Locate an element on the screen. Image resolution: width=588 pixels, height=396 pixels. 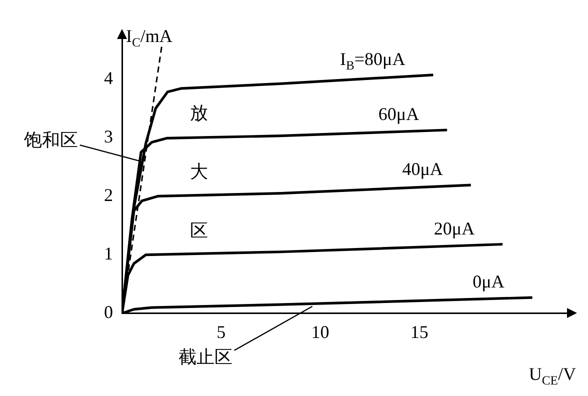
annotation: 区 is located at coordinates (199, 230).